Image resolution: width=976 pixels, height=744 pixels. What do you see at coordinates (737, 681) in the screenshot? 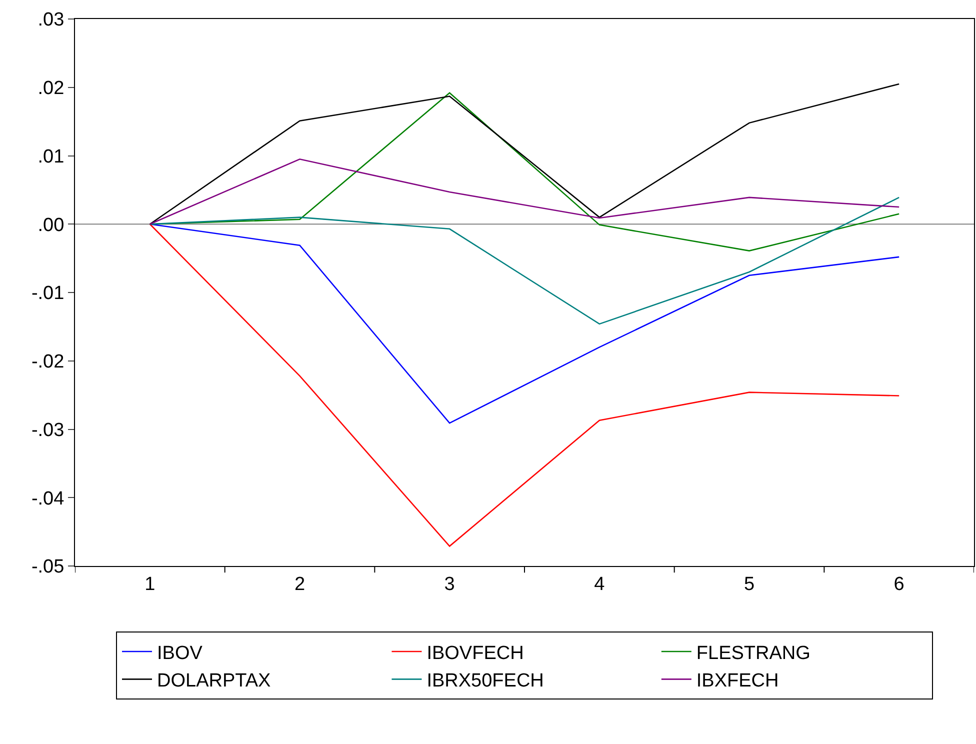
I see `legend-label: IBXFECH` at bounding box center [737, 681].